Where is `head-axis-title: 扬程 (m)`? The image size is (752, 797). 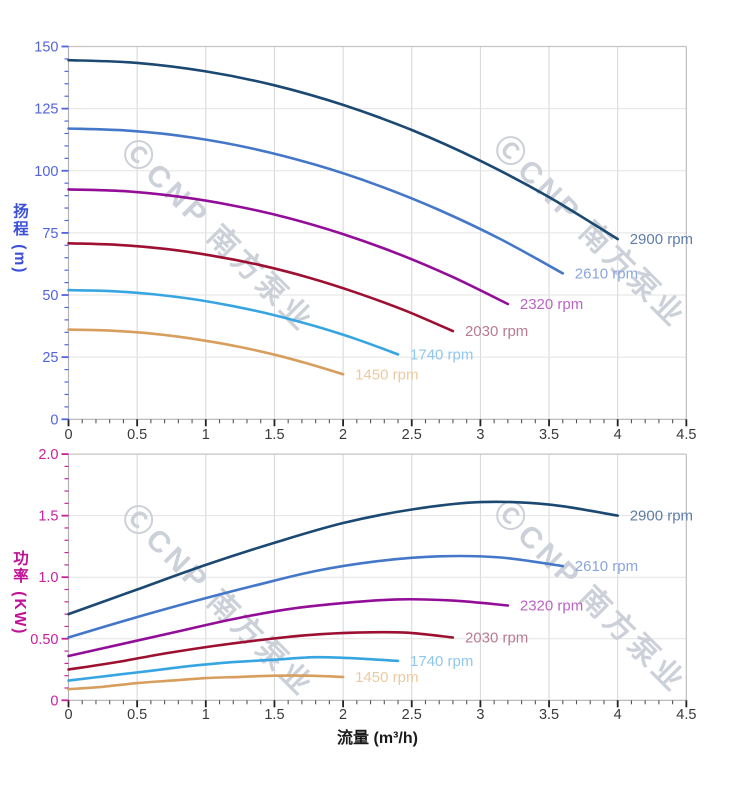
head-axis-title: 扬程 (m) is located at coordinates (19, 239).